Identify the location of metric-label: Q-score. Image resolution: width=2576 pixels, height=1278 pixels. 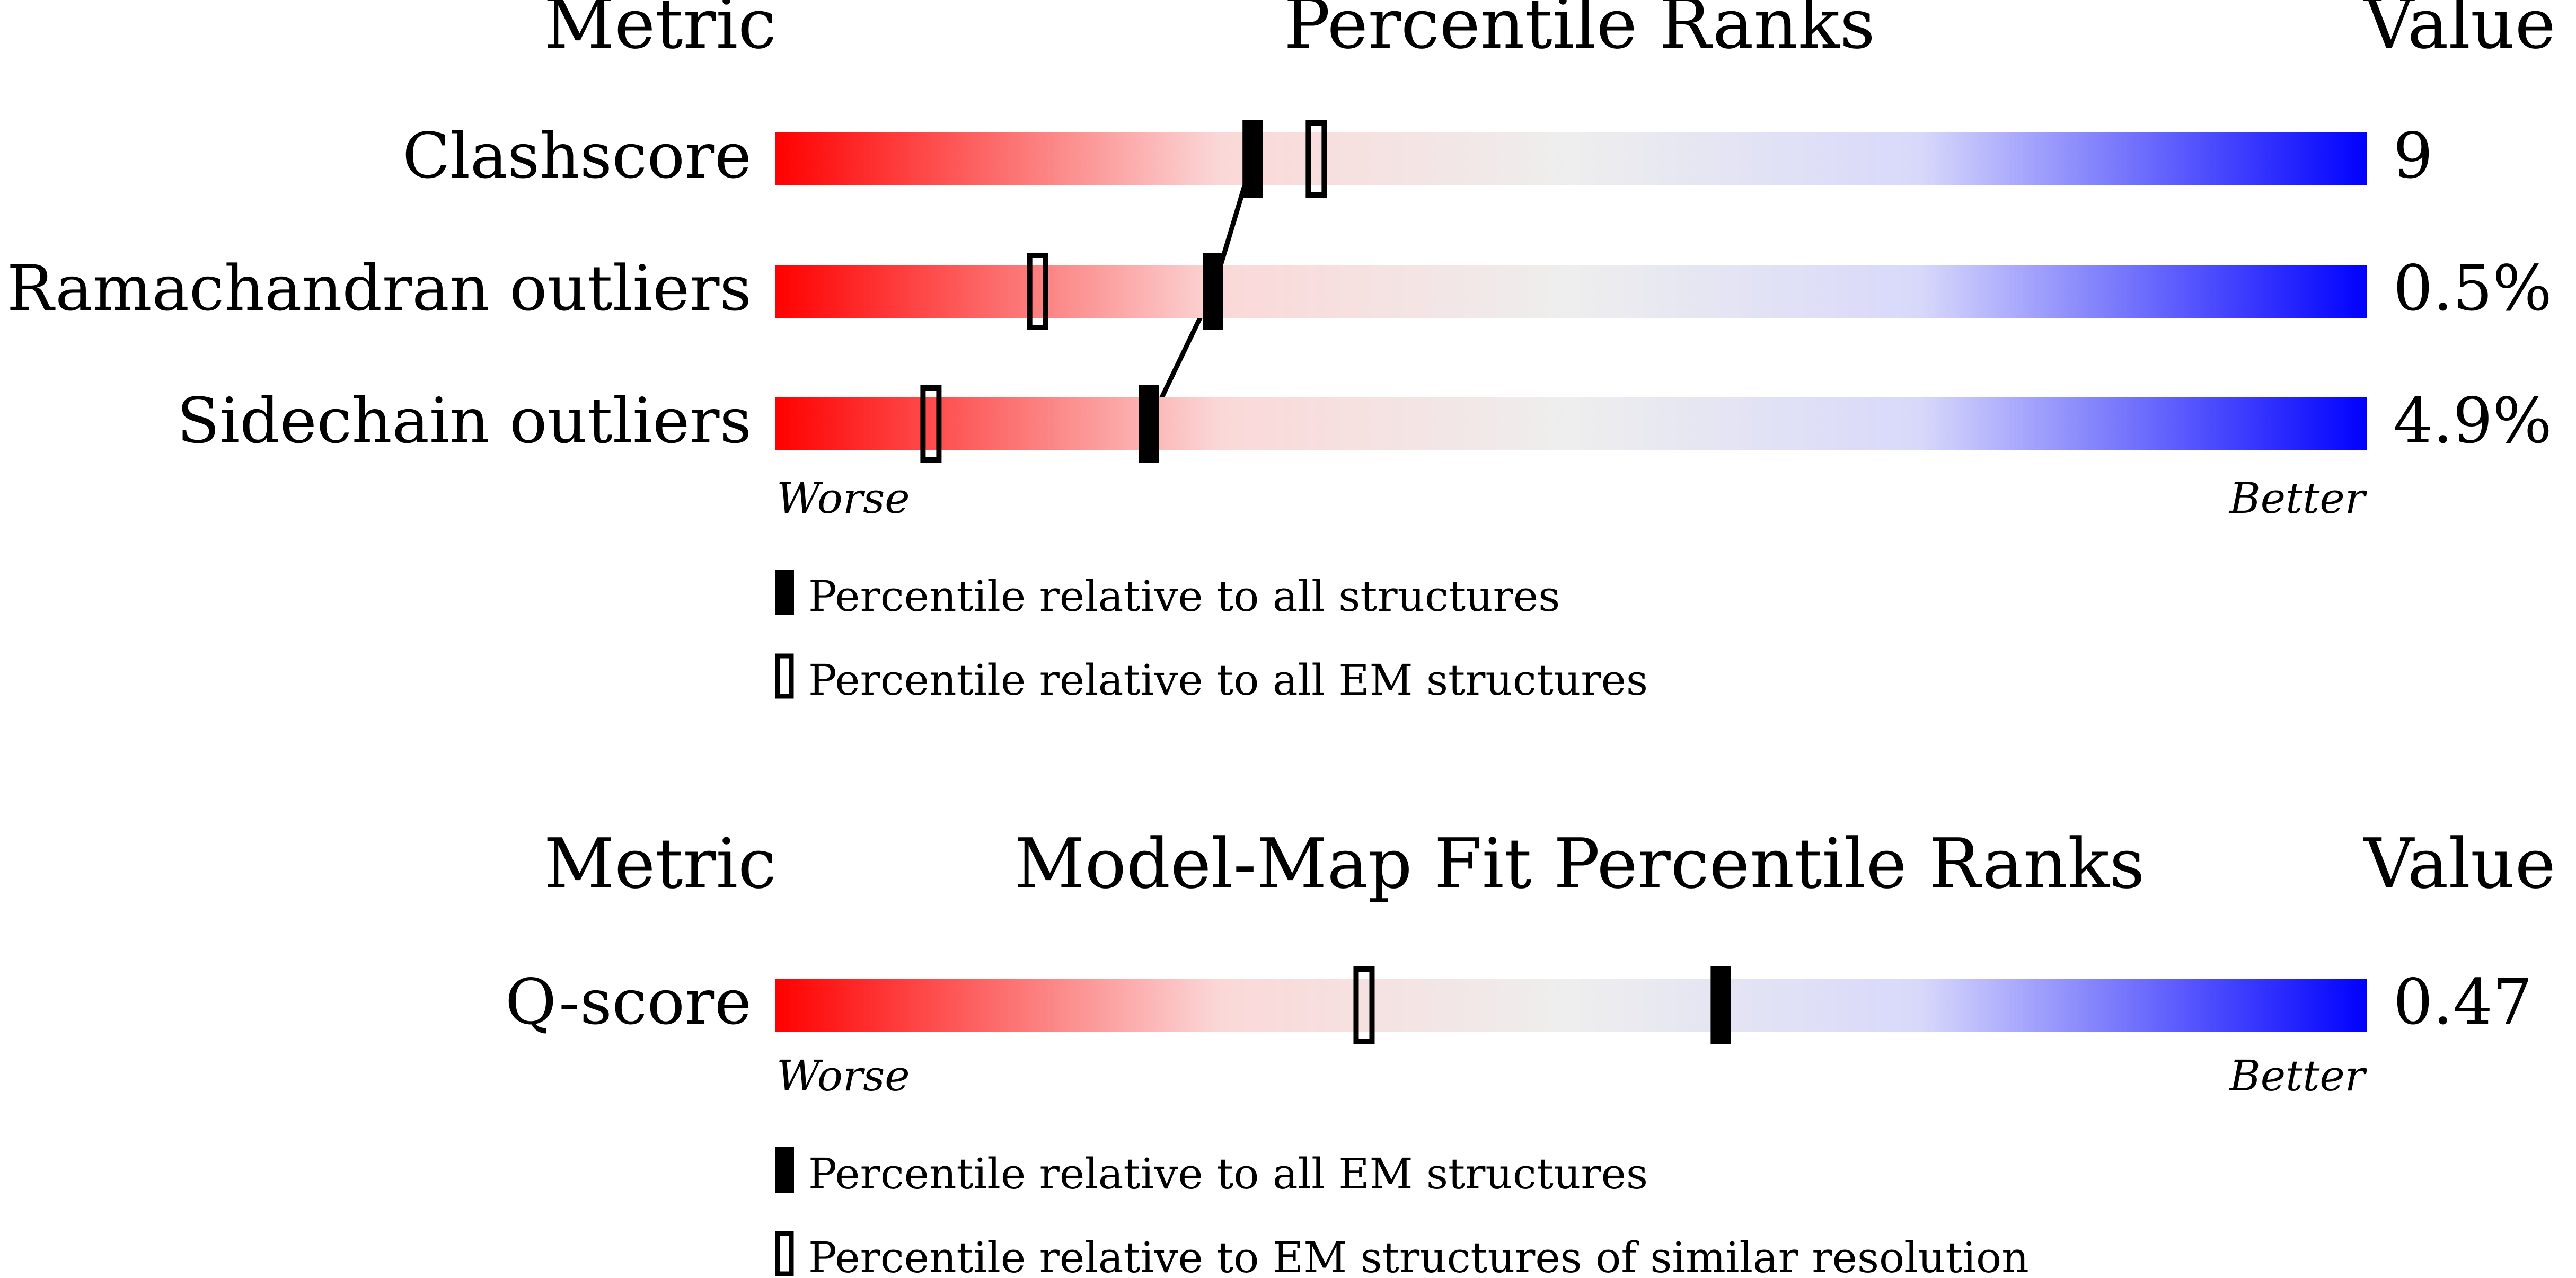
(628, 1002).